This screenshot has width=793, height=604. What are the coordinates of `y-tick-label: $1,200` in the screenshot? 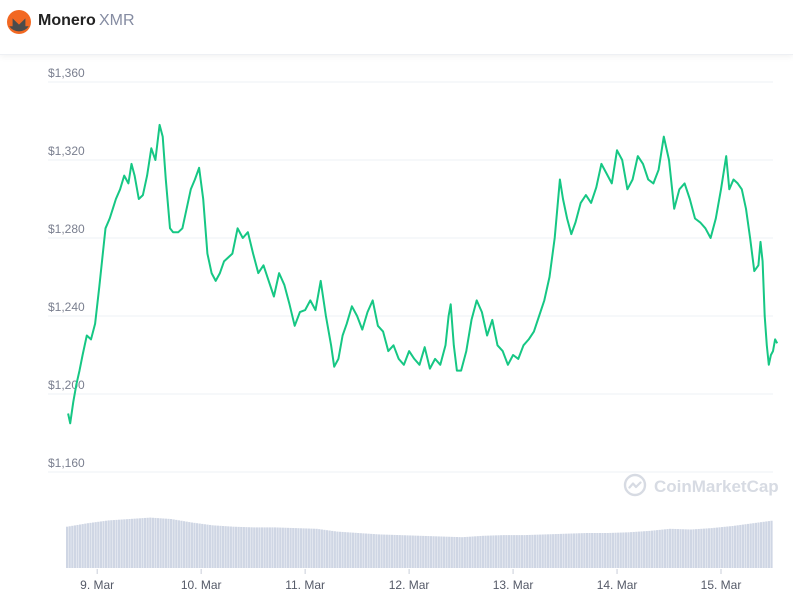 It's located at (66, 385).